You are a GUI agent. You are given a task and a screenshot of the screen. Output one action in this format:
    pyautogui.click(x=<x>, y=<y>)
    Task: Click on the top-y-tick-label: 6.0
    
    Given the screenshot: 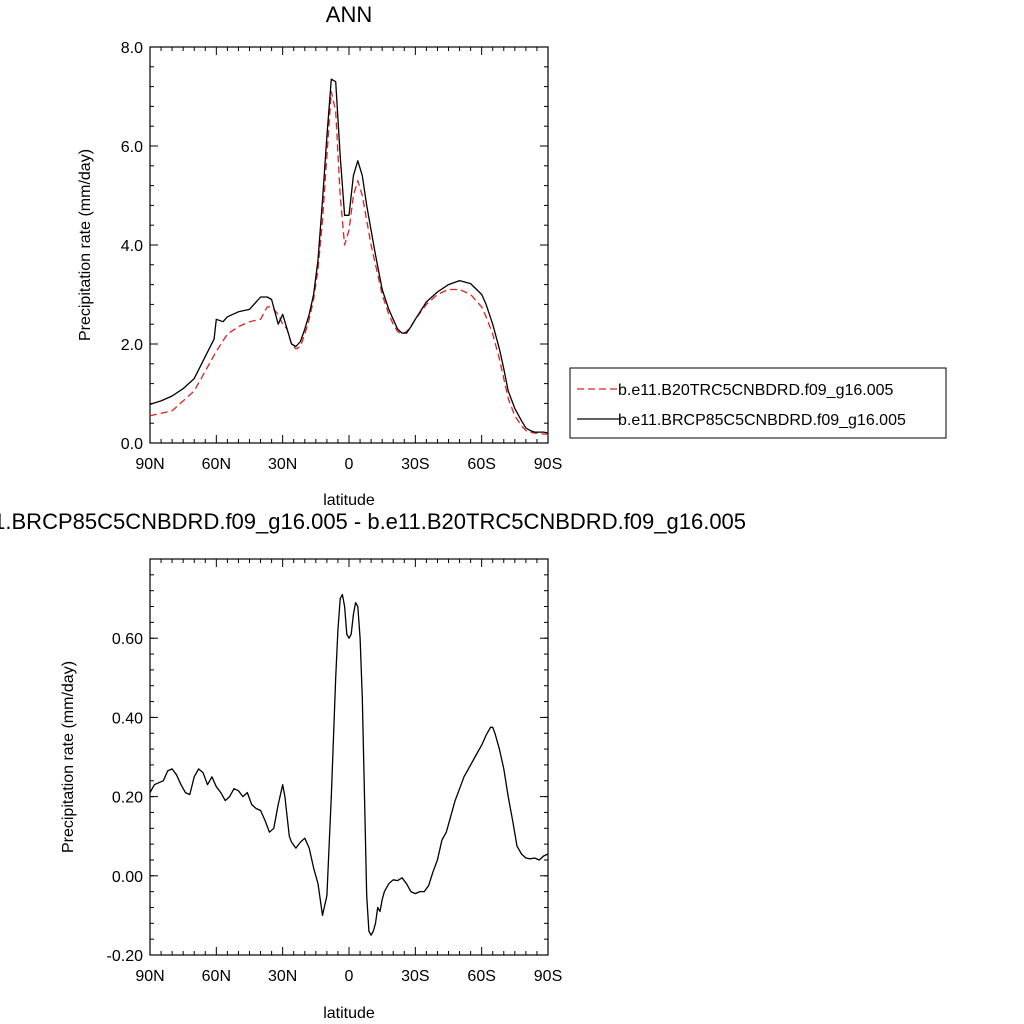 What is the action you would take?
    pyautogui.click(x=132, y=147)
    